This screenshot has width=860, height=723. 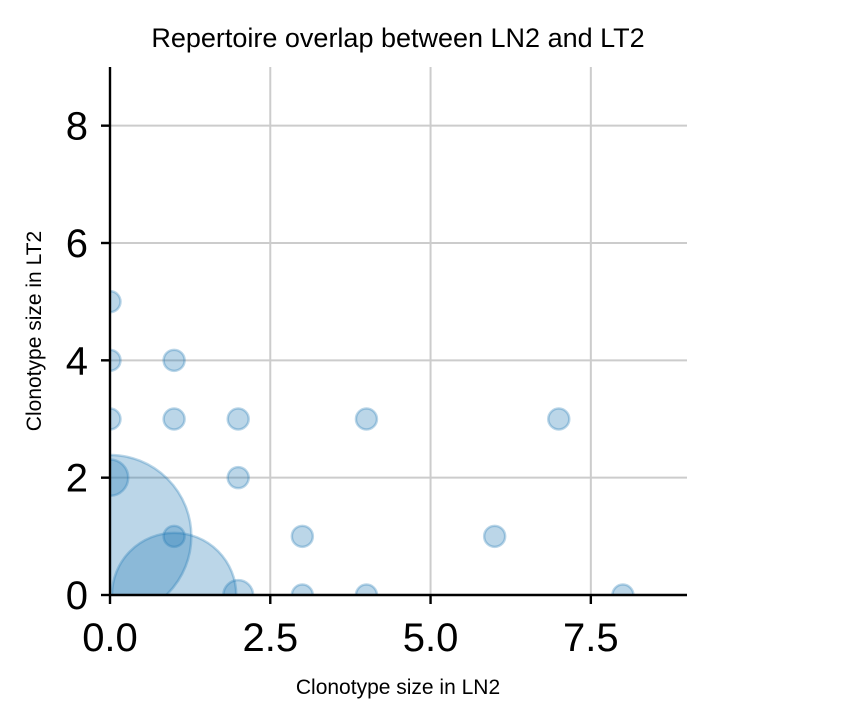 I want to click on y-tick-label: 6, so click(x=77, y=244).